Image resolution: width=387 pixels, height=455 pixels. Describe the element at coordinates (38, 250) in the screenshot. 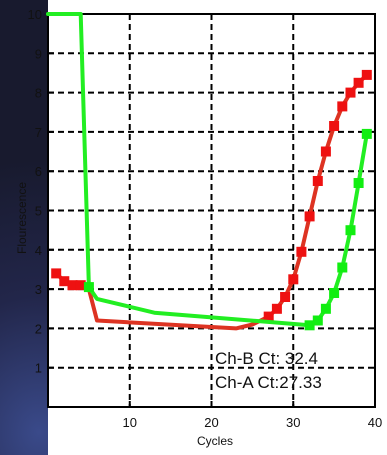

I see `y-tick-label: 4` at that location.